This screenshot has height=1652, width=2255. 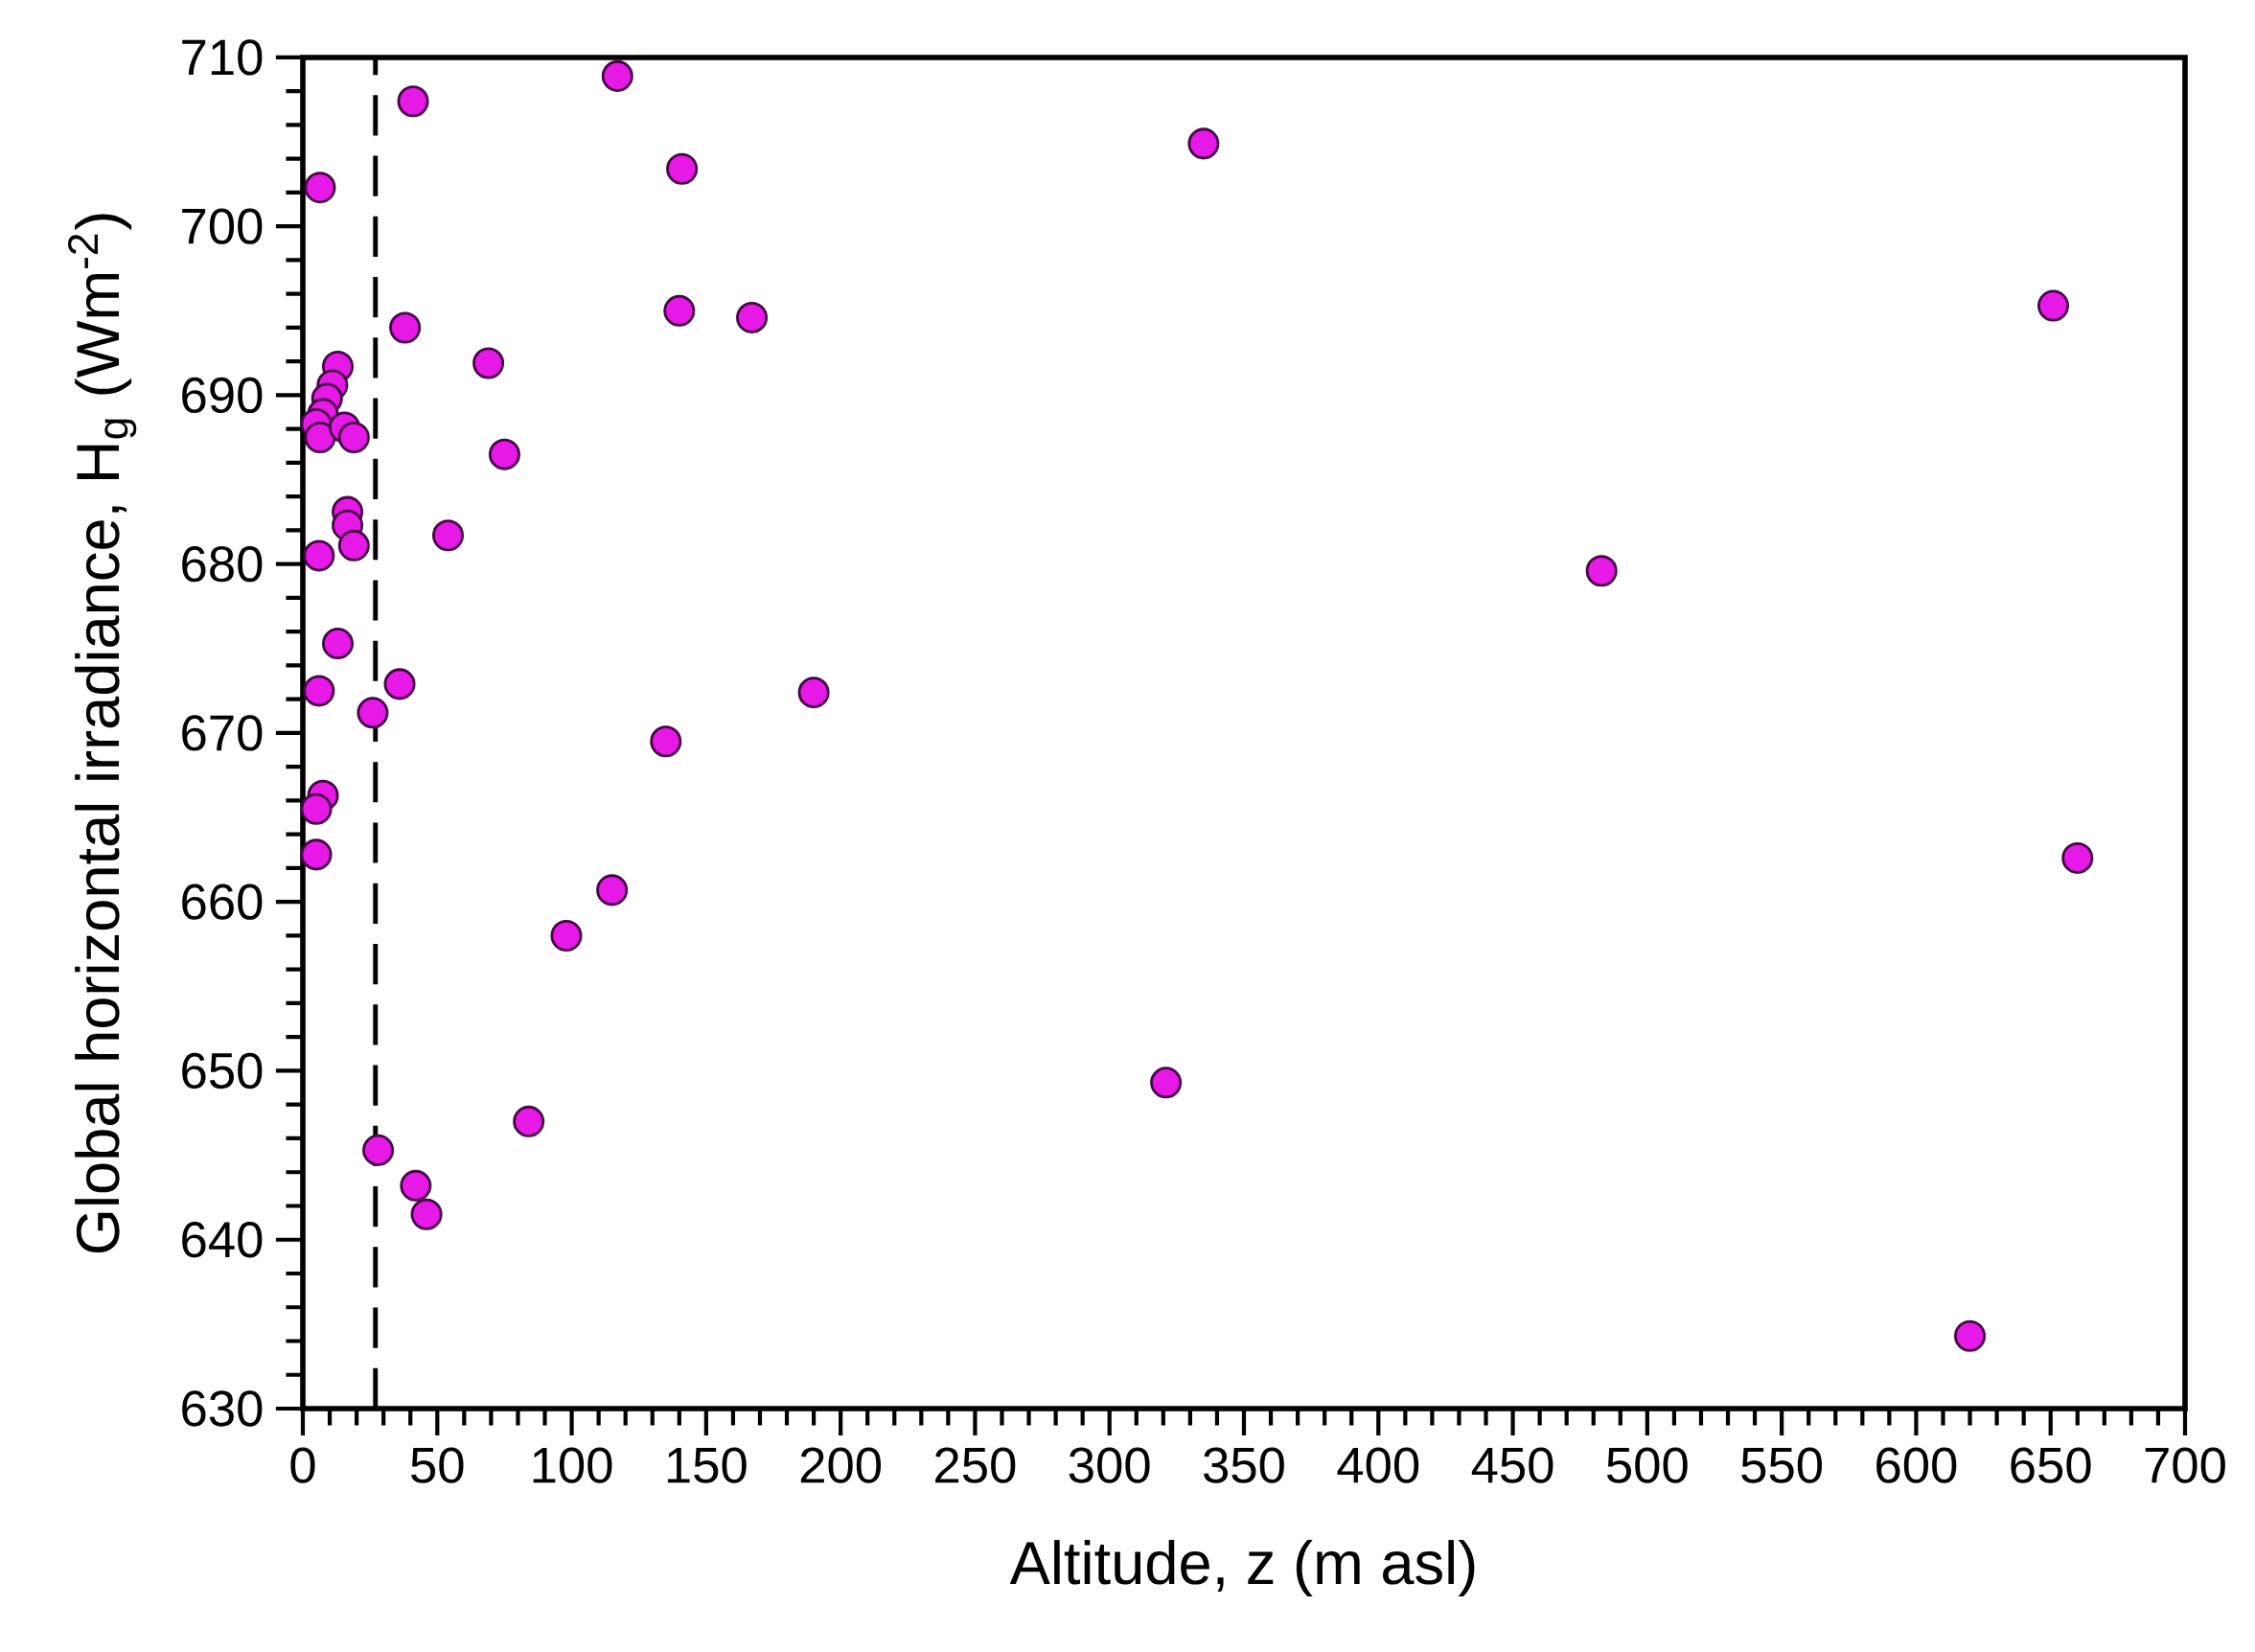 I want to click on x-tick-label: 0, so click(x=302, y=1465).